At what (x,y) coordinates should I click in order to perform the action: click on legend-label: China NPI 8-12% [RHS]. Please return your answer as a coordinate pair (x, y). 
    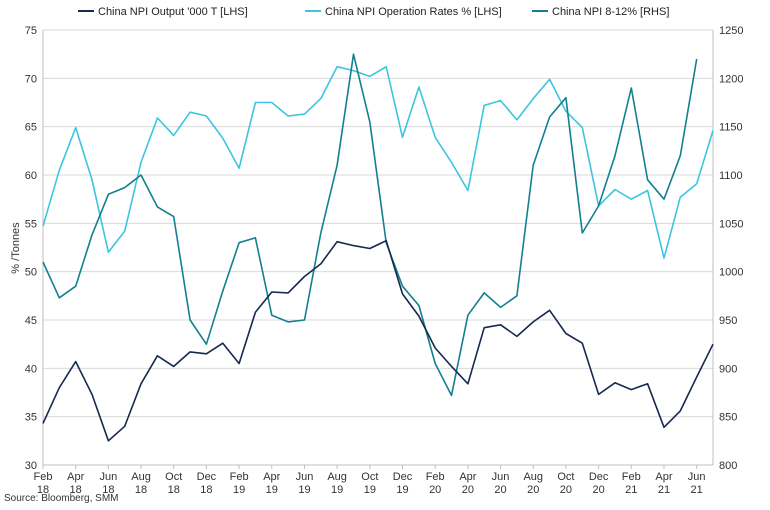
    Looking at the image, I should click on (610, 12).